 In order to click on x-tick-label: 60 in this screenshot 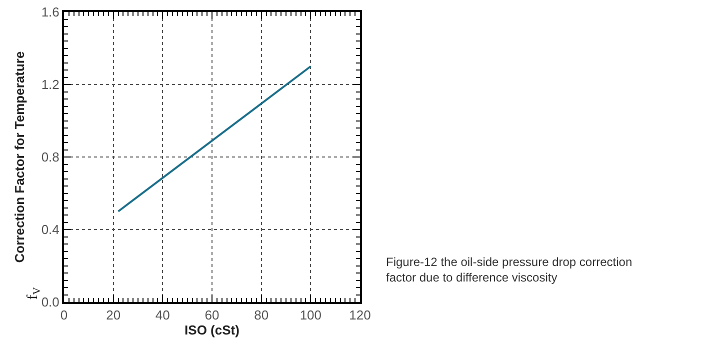, I will do `click(212, 315)`.